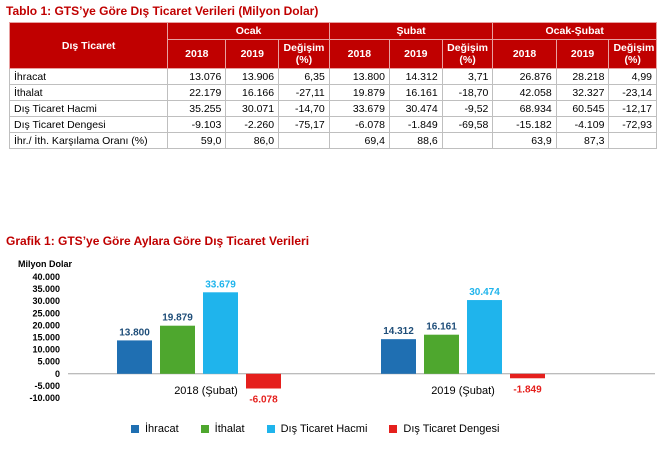 The height and width of the screenshot is (452, 670). Describe the element at coordinates (304, 92) in the screenshot. I see `table-cell: -27,11` at that location.